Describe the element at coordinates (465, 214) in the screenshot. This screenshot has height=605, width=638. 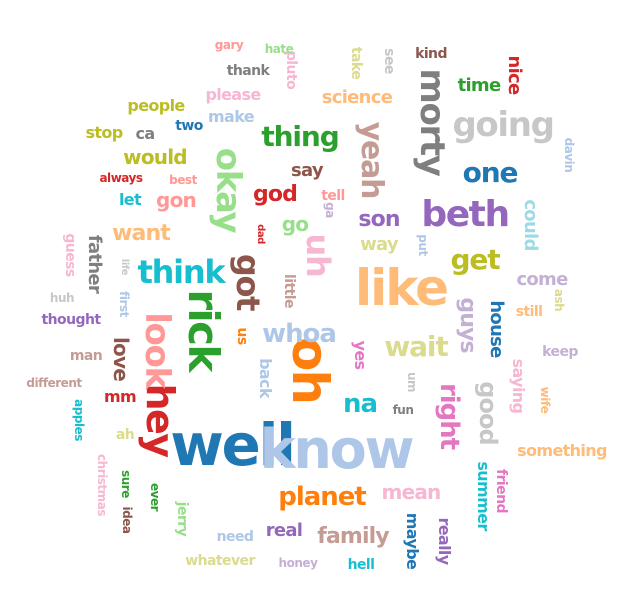
I see `word-beth: beth` at that location.